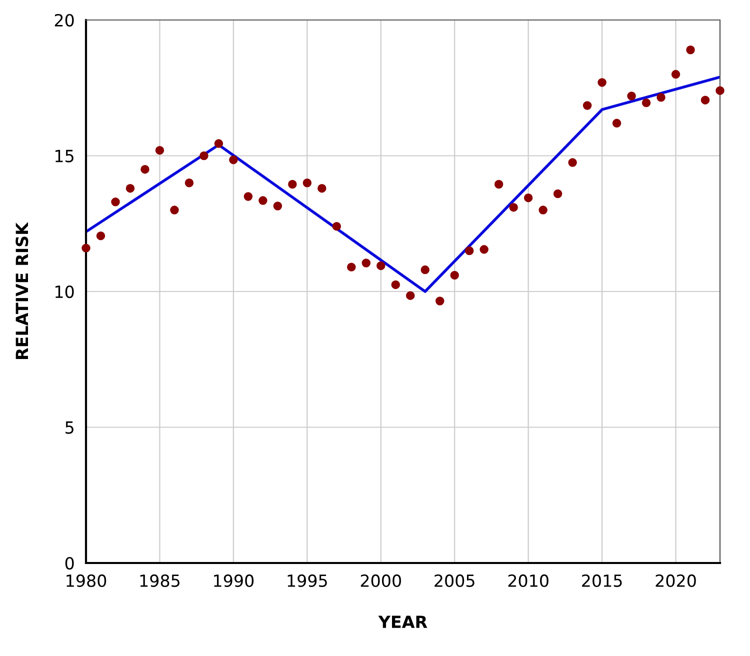  Describe the element at coordinates (69, 563) in the screenshot. I see `y-tick-label: 0` at that location.